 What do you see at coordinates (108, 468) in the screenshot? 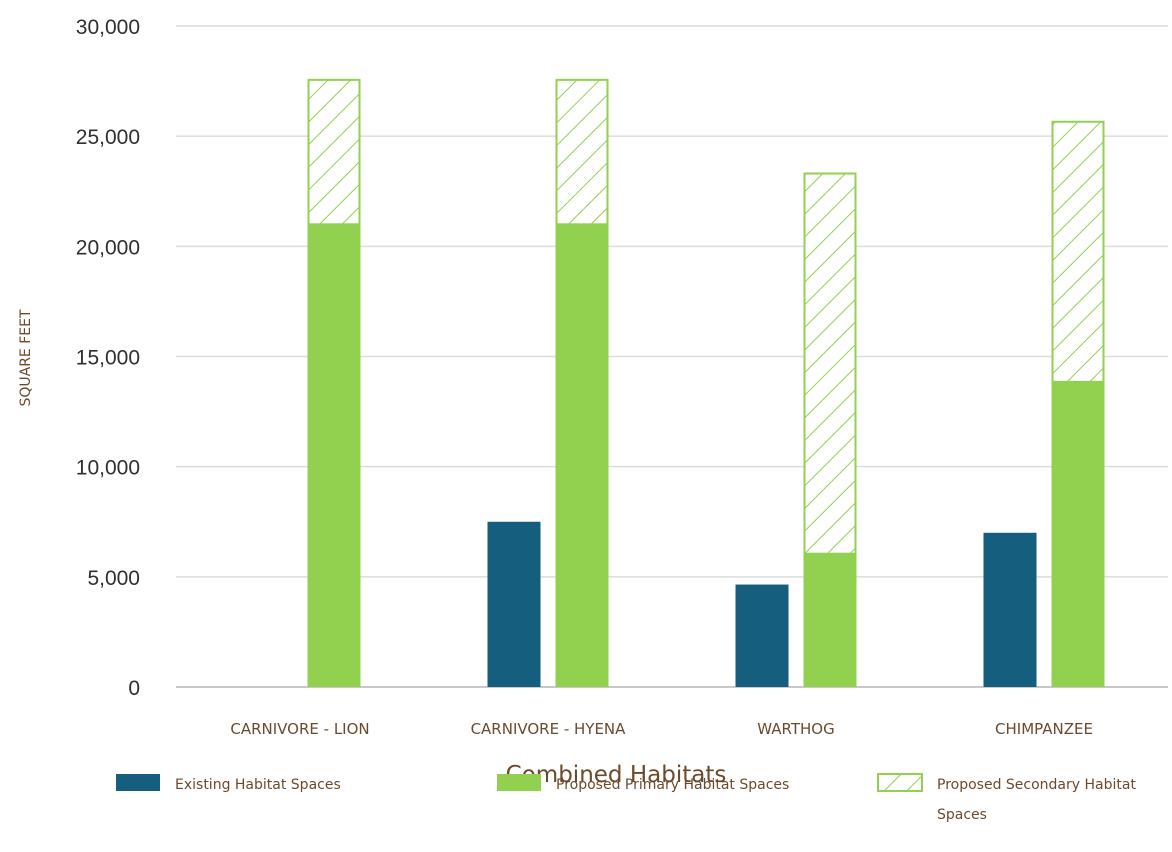
I see `y-tick-label: 10,000` at bounding box center [108, 468].